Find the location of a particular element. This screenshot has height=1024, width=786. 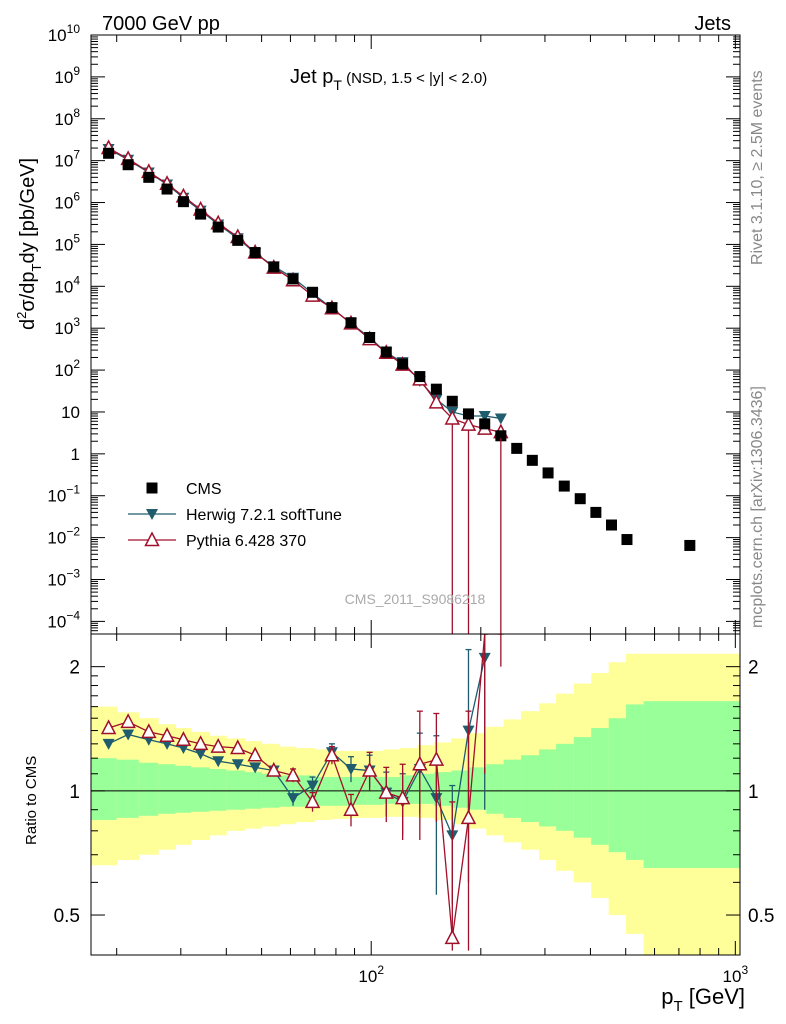

side-rivet-label: Rivet 3.1.10, ≥ 2.5M events is located at coordinates (757, 167).